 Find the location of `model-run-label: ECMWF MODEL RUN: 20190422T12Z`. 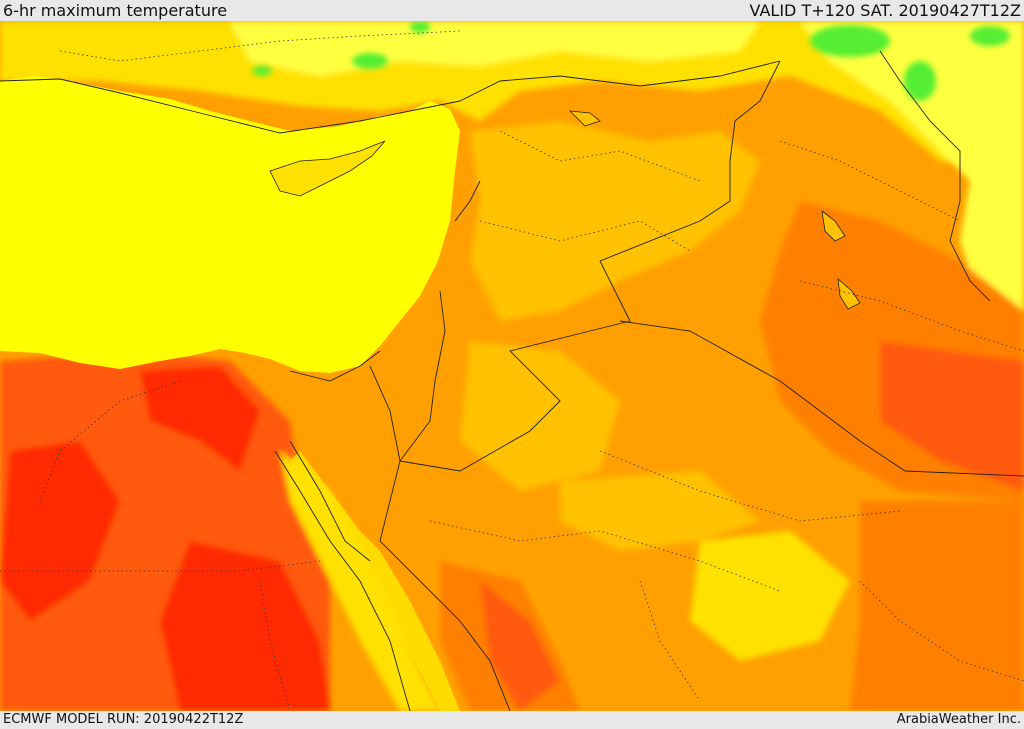

model-run-label: ECMWF MODEL RUN: 20190422T12Z is located at coordinates (123, 719).